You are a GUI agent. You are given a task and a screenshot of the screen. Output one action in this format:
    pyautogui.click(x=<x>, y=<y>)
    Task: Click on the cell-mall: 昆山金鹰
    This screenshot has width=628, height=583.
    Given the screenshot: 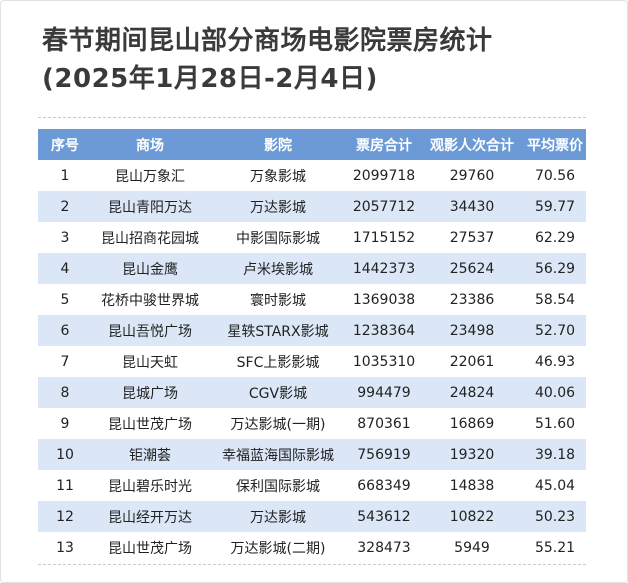 What is the action you would take?
    pyautogui.click(x=150, y=268)
    